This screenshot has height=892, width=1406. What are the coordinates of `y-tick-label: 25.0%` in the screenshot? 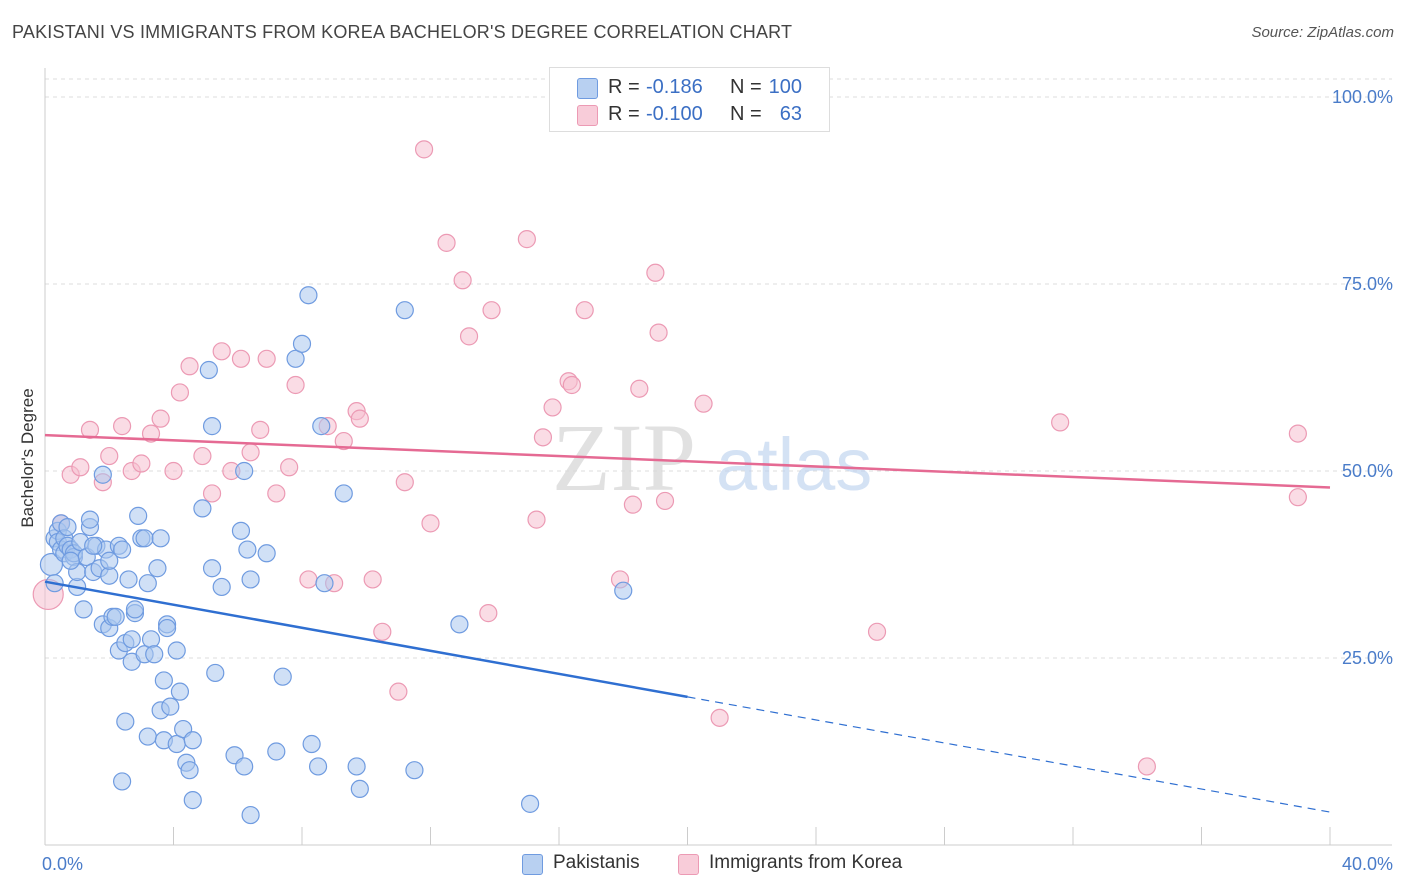 It's located at (1367, 658).